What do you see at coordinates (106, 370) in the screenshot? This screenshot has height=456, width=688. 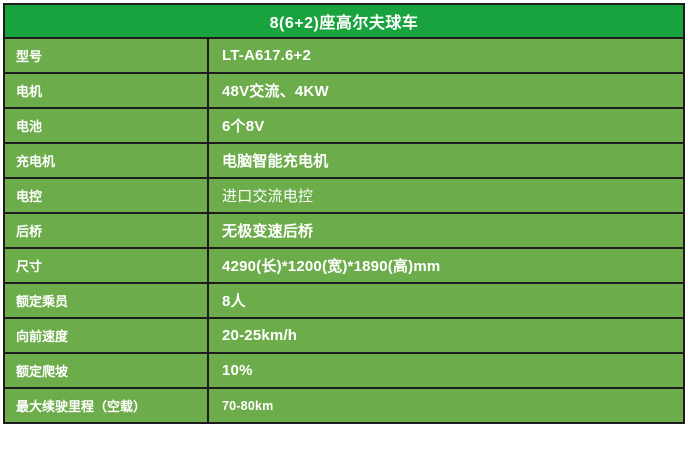 I see `spec-label: 额定爬坡` at bounding box center [106, 370].